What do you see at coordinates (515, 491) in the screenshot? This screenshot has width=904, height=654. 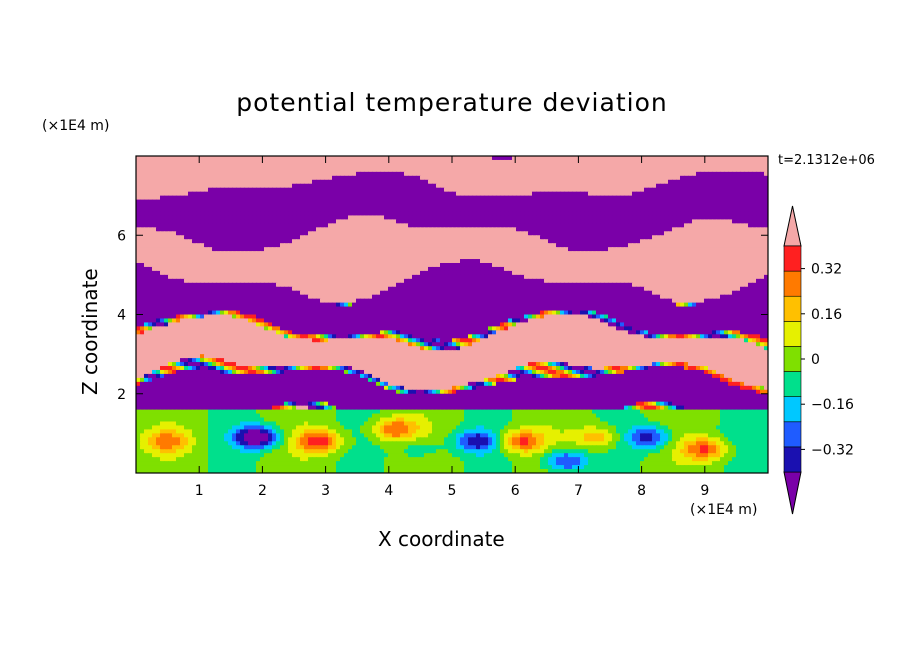 I see `x-tick-label: 6` at bounding box center [515, 491].